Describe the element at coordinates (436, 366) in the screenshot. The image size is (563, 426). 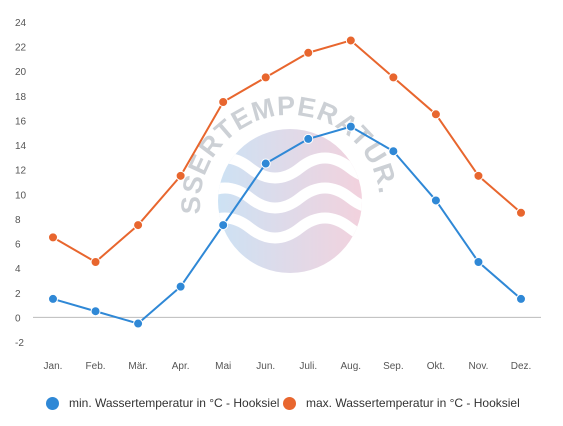
I see `x-tick-label: Okt.` at that location.